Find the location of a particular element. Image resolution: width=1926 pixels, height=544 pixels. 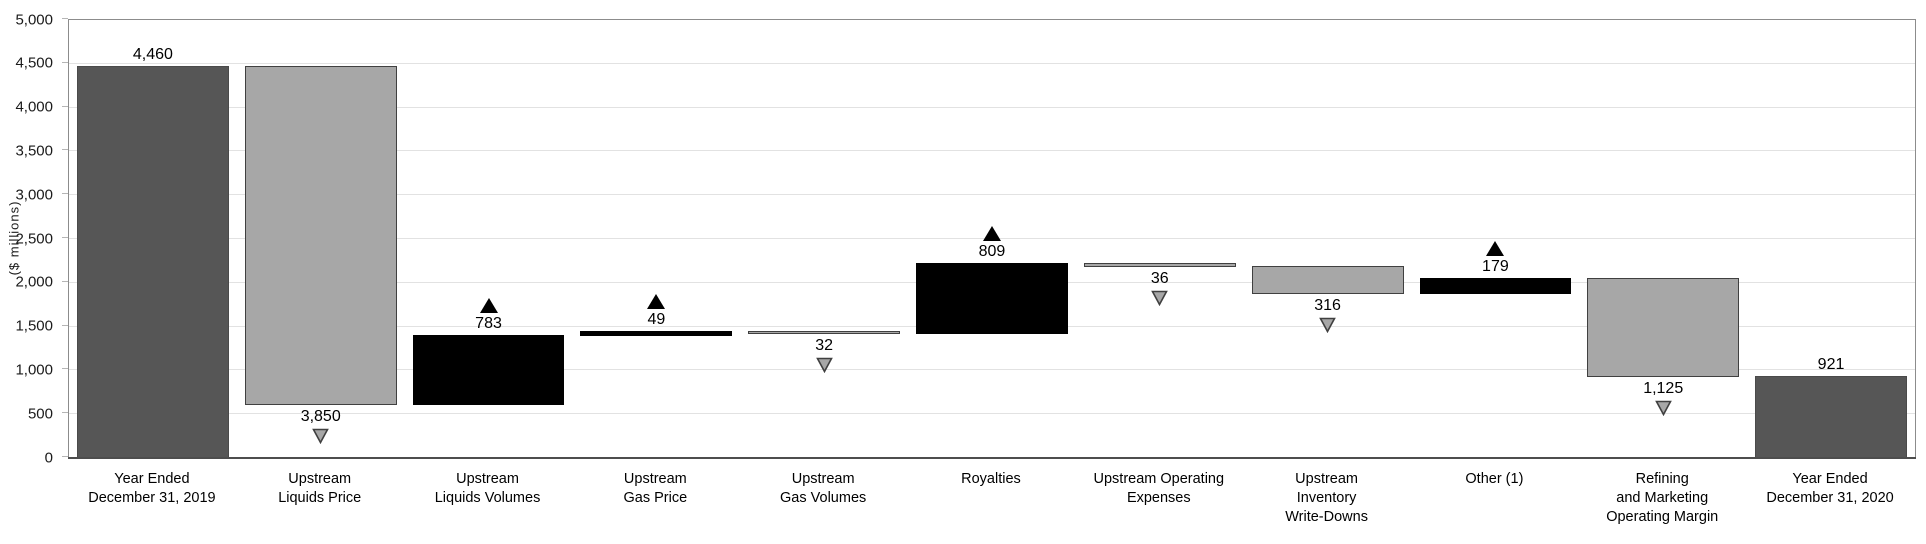

x-axis-label: Upstream Liquids Volumes is located at coordinates (488, 498).